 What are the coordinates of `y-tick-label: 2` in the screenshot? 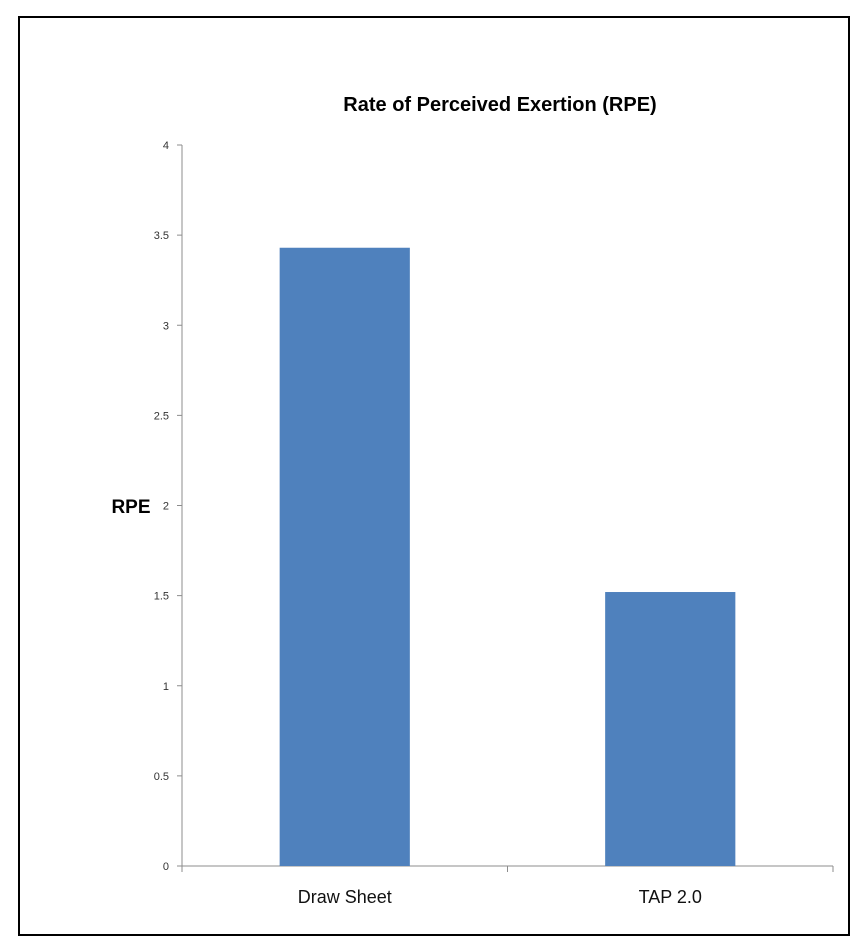 It's located at (166, 507).